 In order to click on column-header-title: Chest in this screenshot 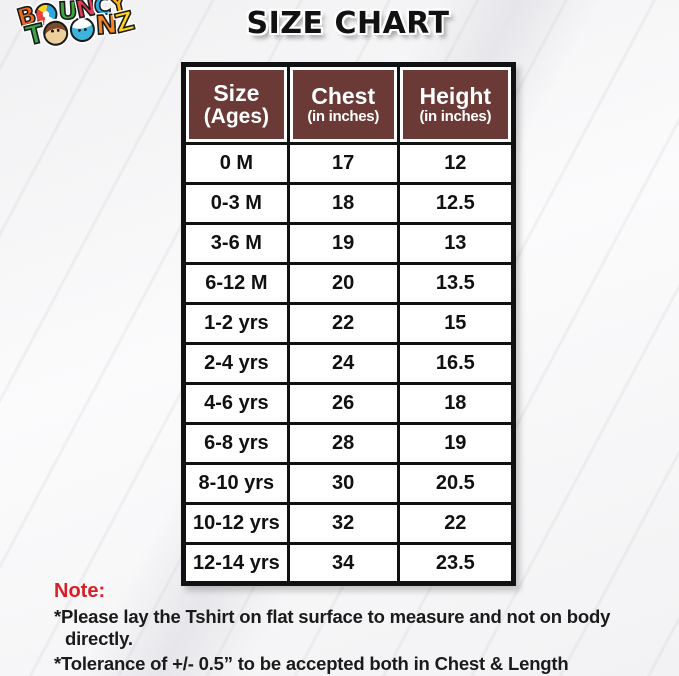, I will do `click(343, 96)`.